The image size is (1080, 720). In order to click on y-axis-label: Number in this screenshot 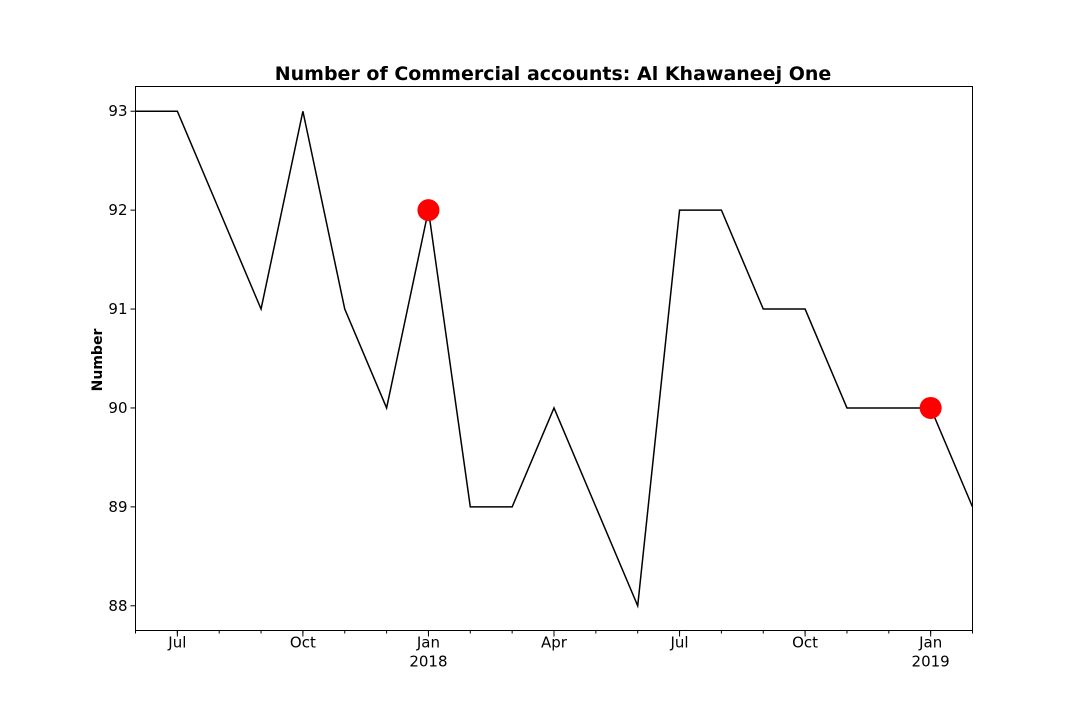, I will do `click(98, 360)`.